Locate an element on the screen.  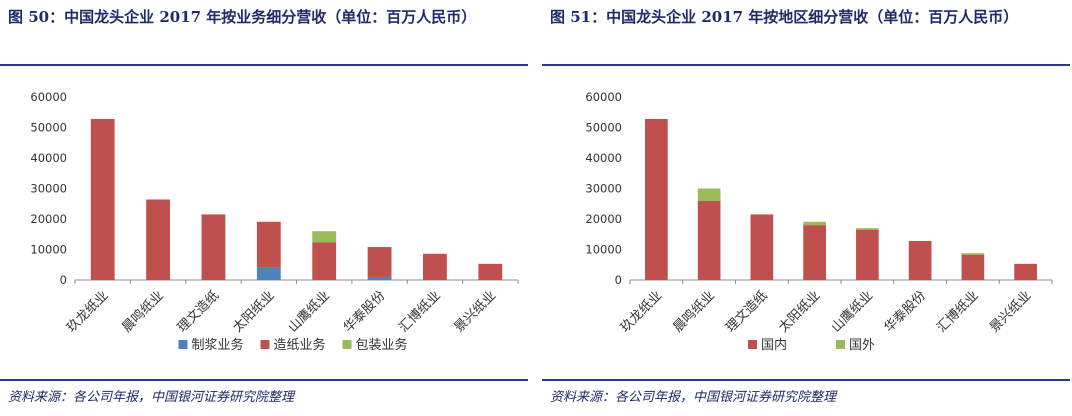
legend-label: 国内 is located at coordinates (774, 345).